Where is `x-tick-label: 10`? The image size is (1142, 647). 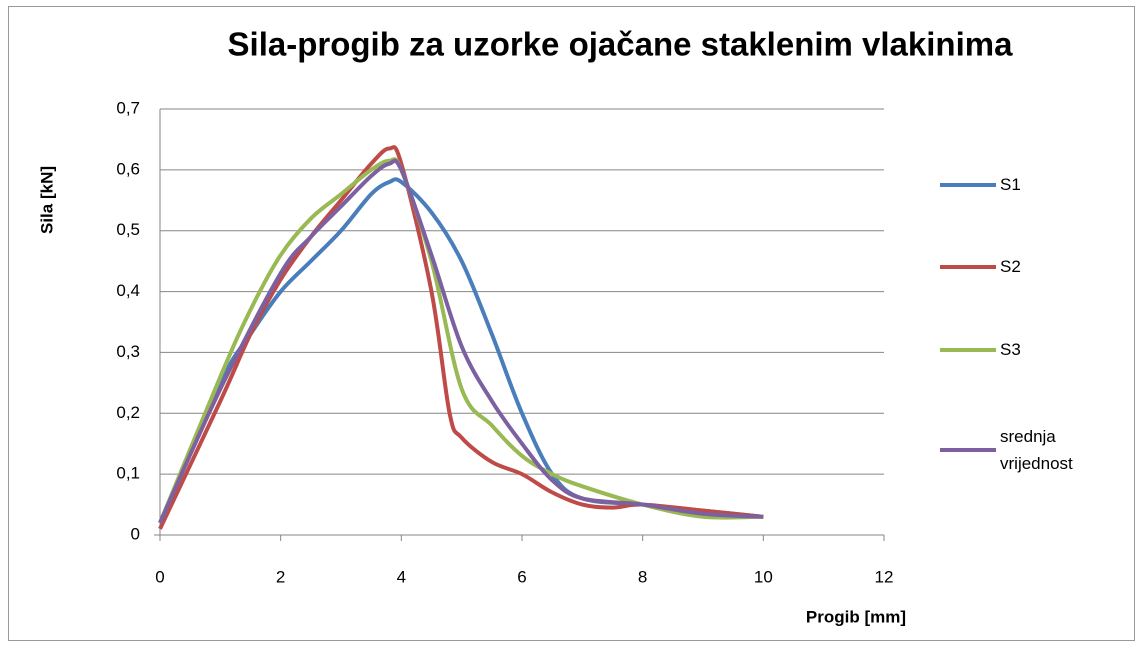
x-tick-label: 10 is located at coordinates (763, 576).